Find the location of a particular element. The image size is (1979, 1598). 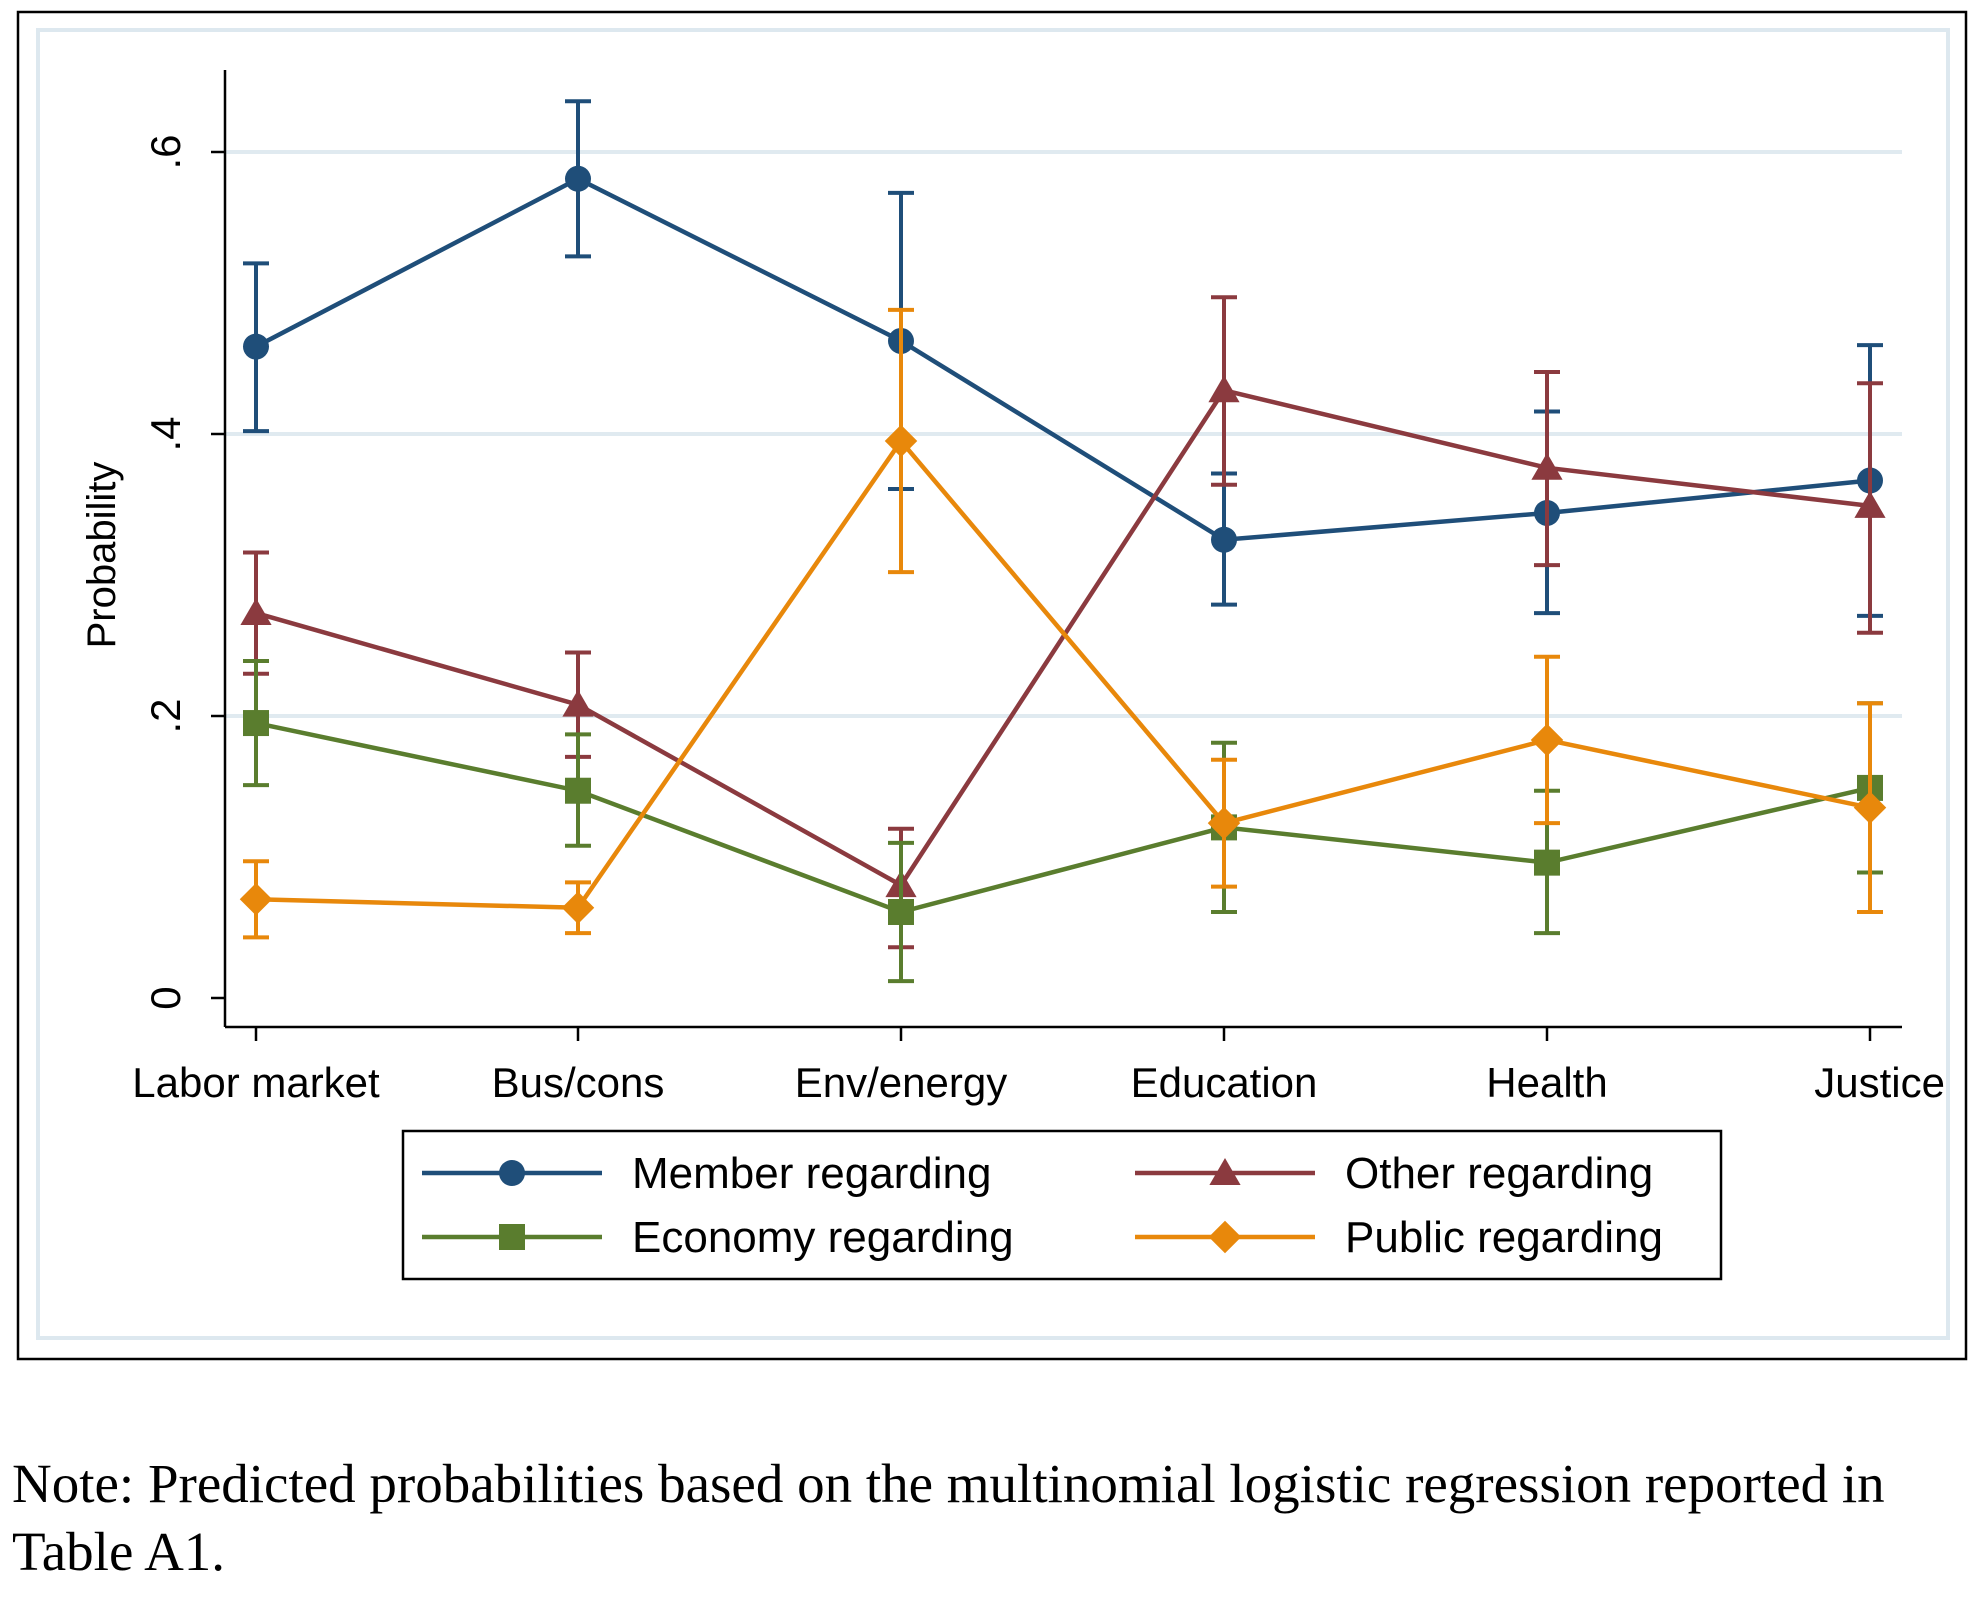

x-tick-label-4: Health is located at coordinates (1546, 1082).